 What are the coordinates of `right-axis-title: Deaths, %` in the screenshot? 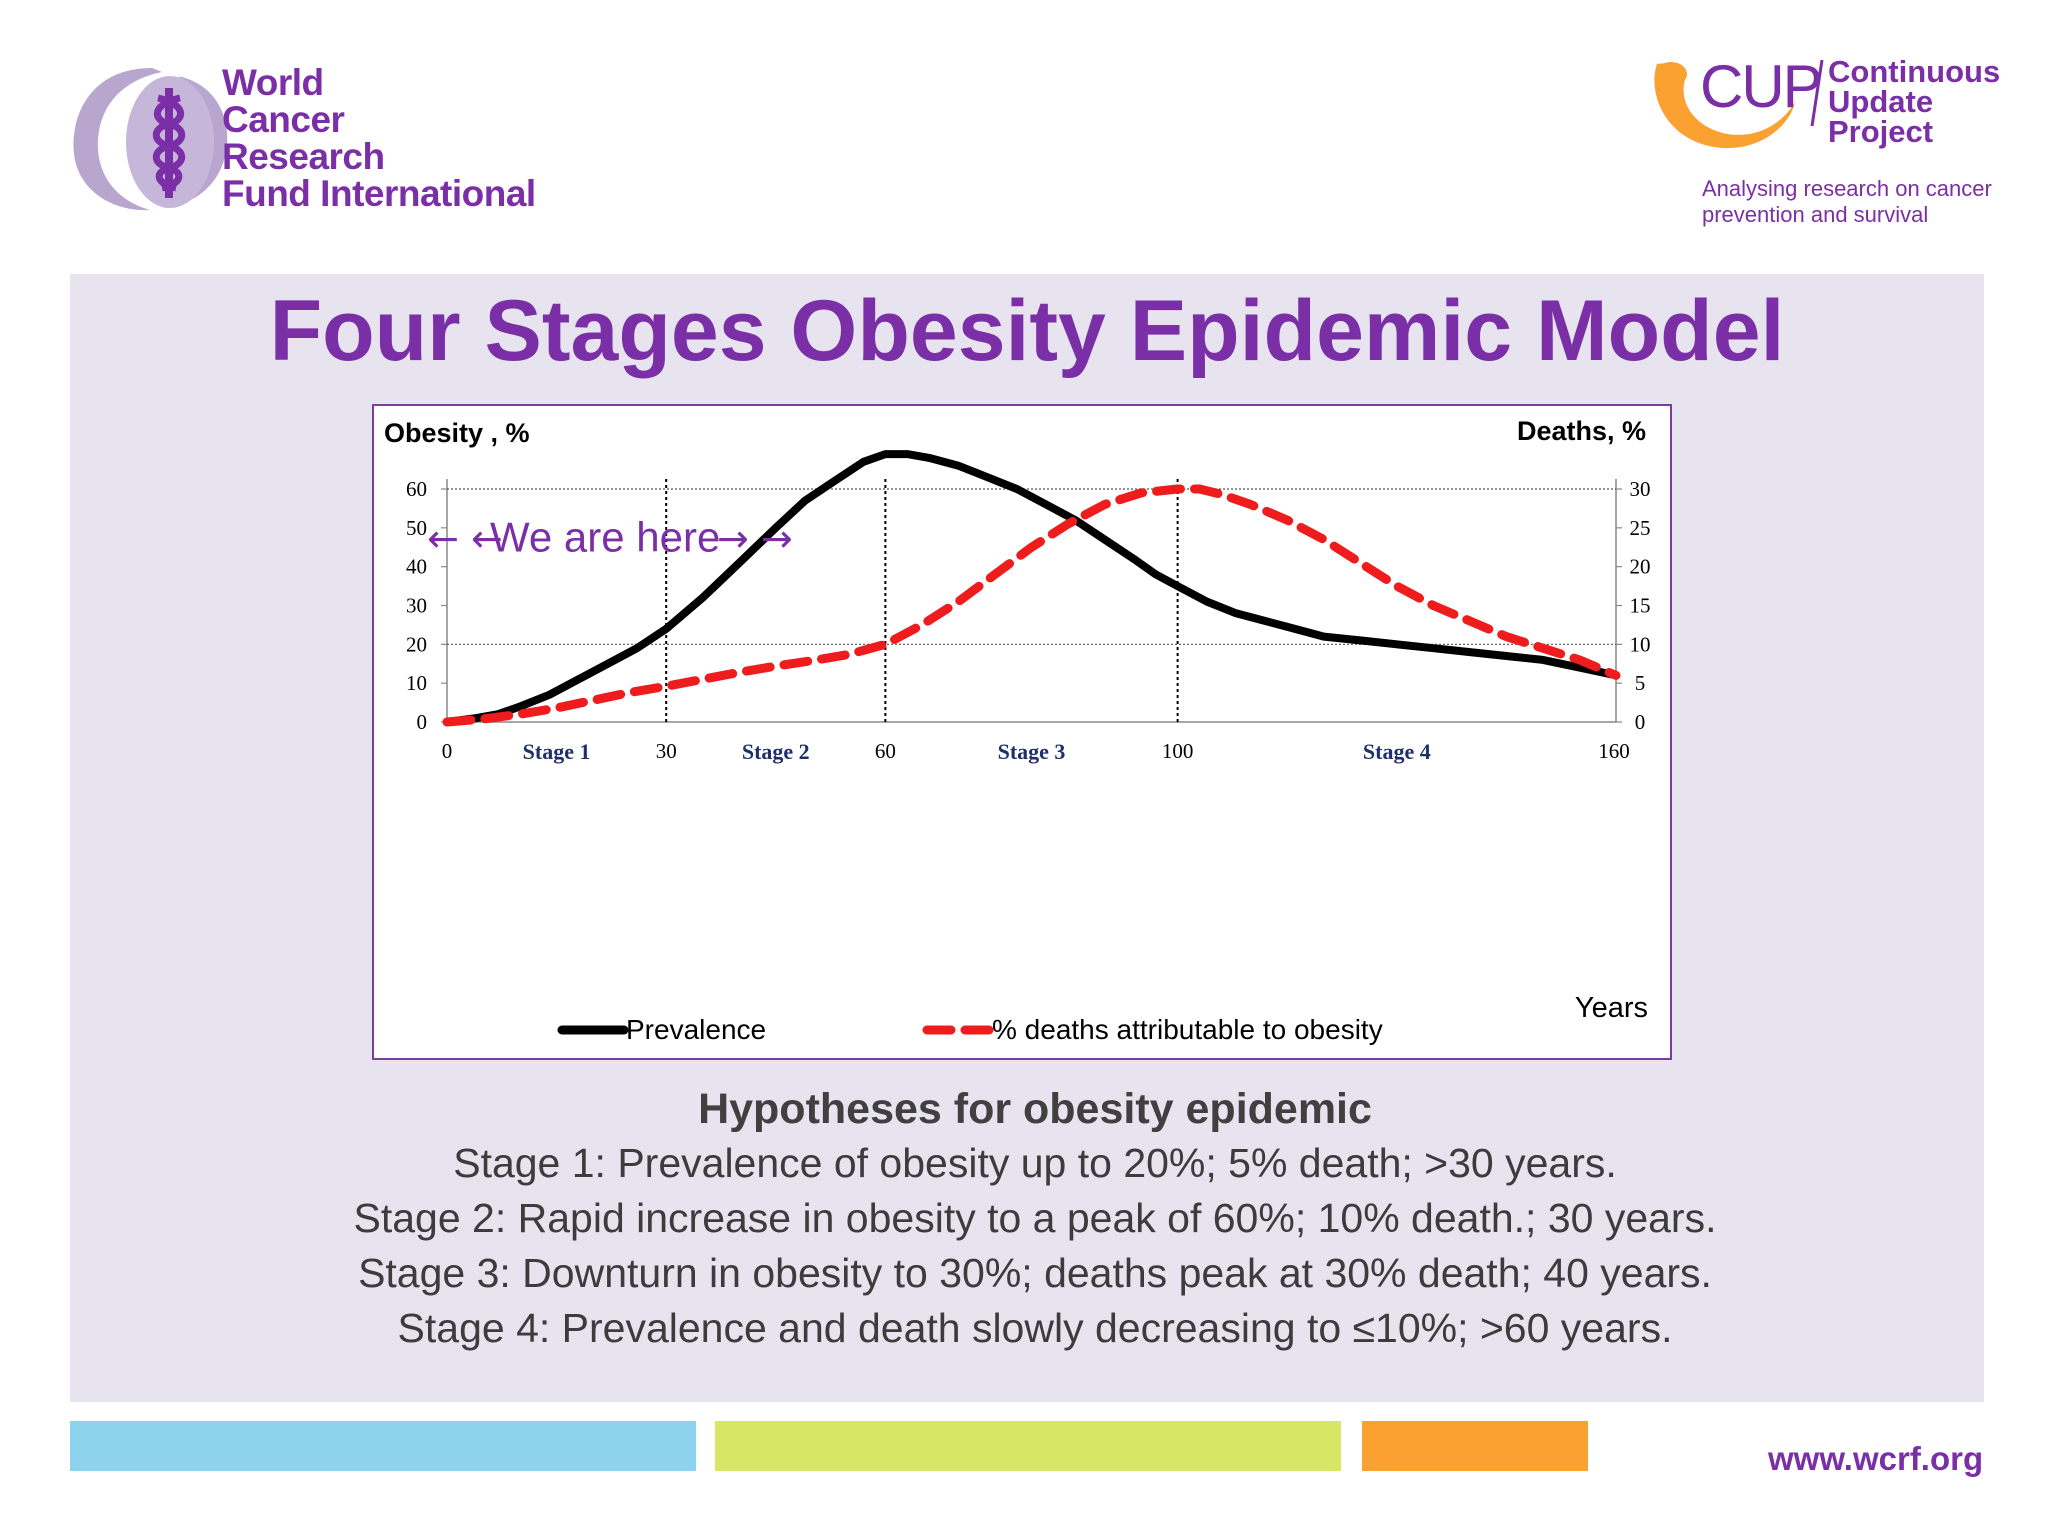 It's located at (1581, 431).